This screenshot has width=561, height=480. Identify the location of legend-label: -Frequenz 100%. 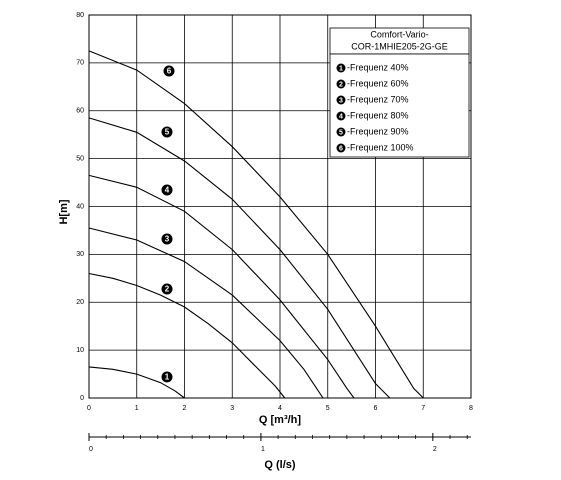
(380, 147).